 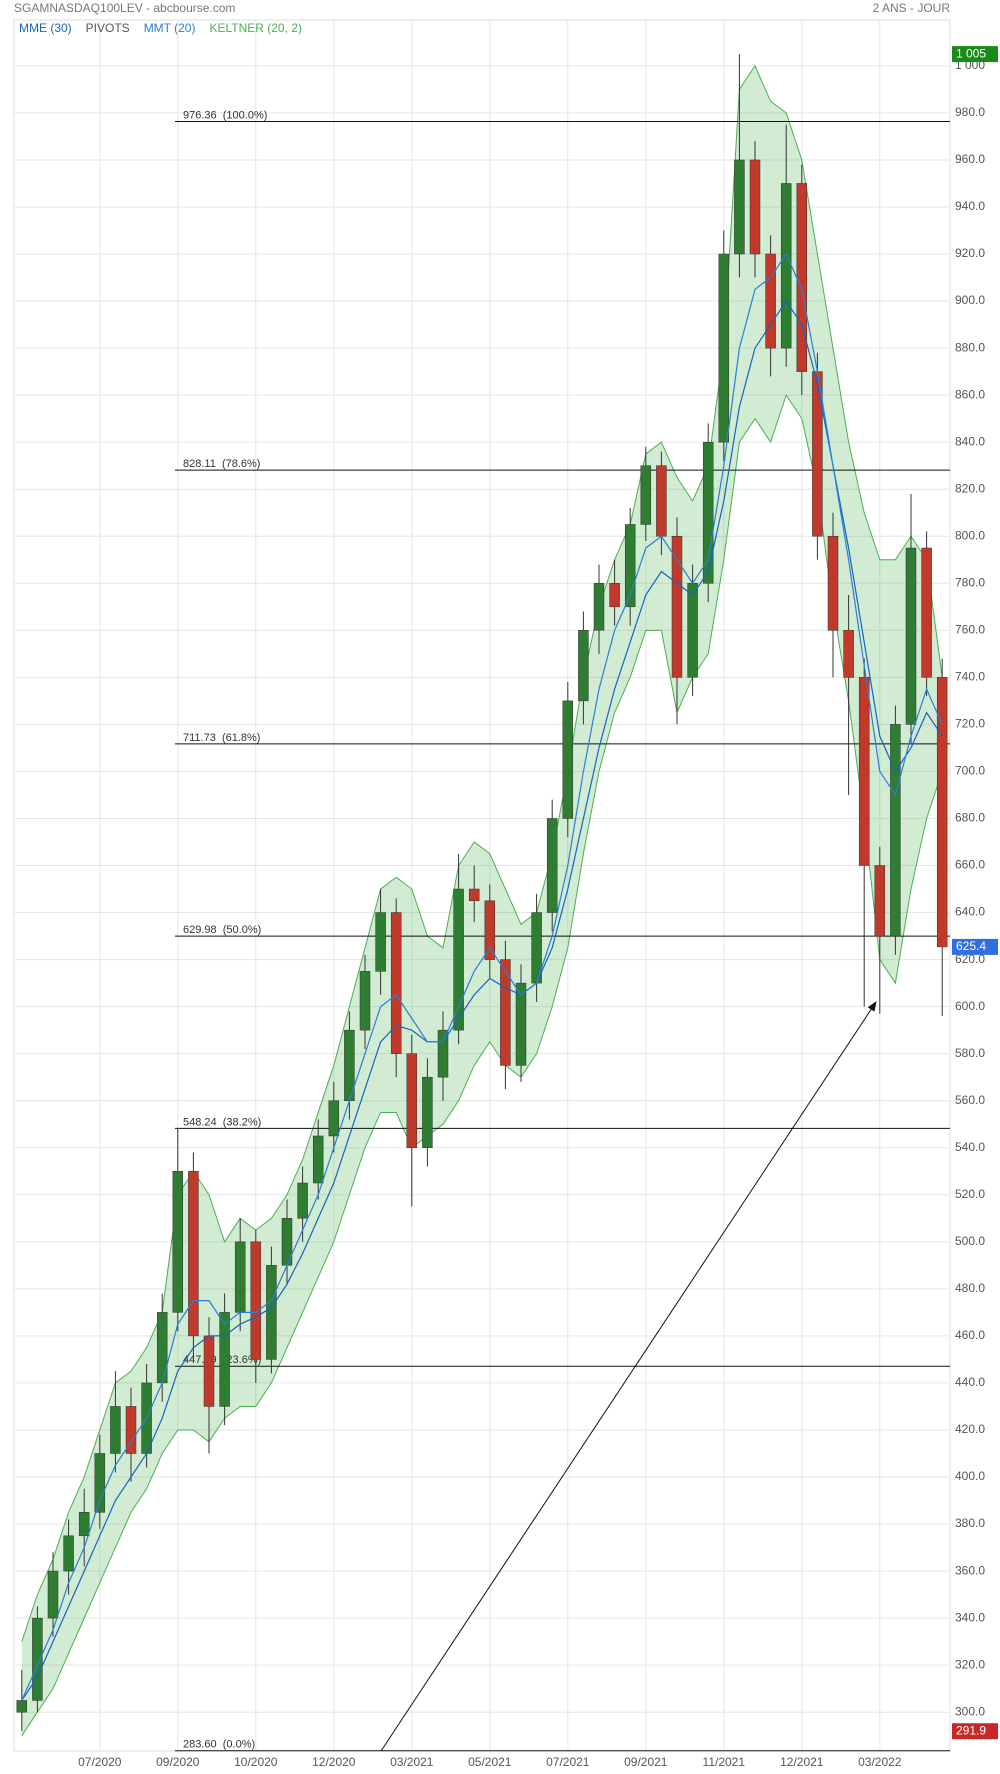 I want to click on x-tick-label: 09/2020, so click(x=178, y=1762).